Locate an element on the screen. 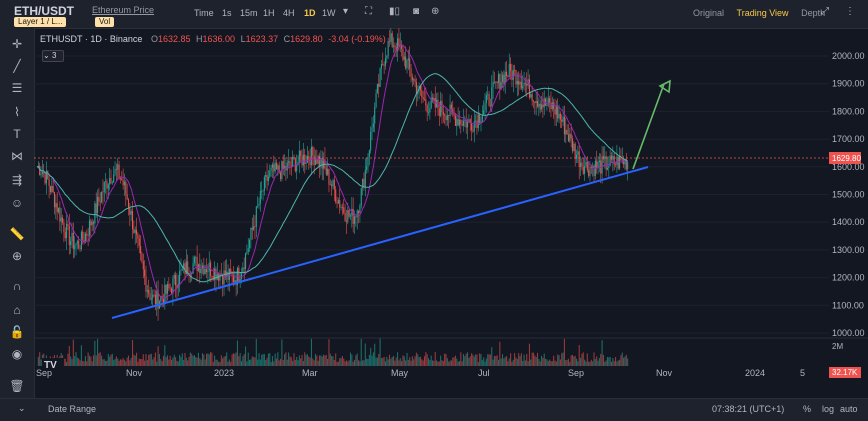 This screenshot has width=868, height=421. magnet-icon: ∩ is located at coordinates (17, 286).